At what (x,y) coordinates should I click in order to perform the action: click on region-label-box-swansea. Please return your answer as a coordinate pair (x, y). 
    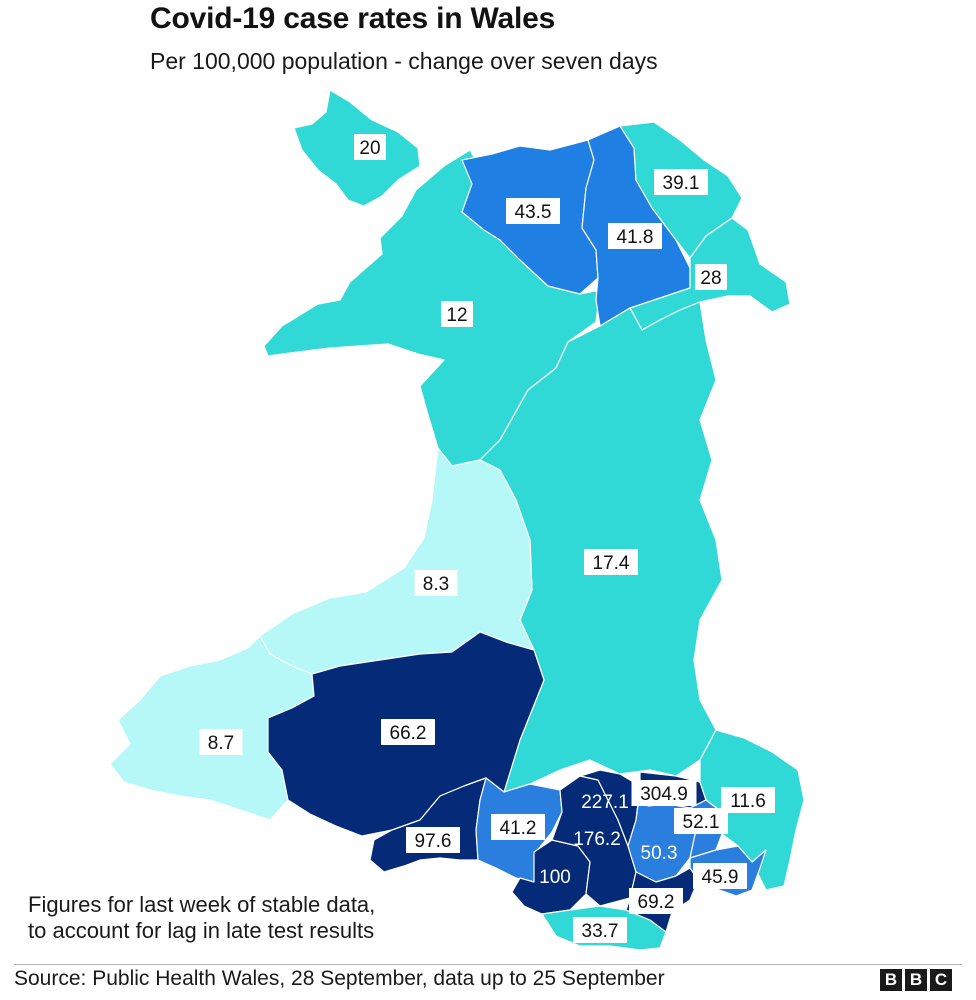
    Looking at the image, I should click on (433, 840).